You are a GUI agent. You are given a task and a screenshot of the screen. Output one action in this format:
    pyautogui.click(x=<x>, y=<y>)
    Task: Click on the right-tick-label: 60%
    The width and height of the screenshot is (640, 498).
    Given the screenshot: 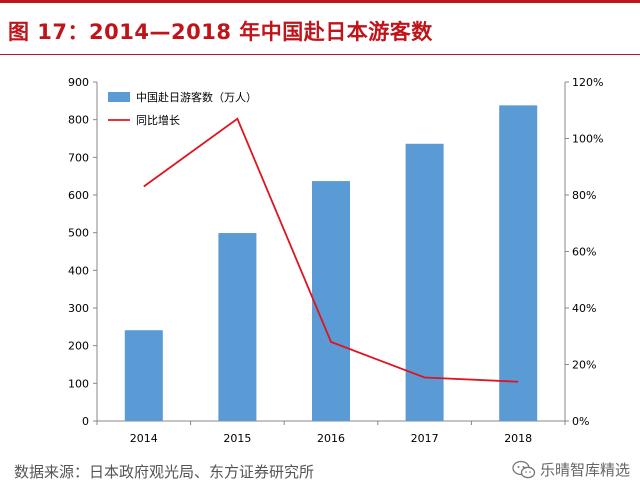 What is the action you would take?
    pyautogui.click(x=584, y=252)
    